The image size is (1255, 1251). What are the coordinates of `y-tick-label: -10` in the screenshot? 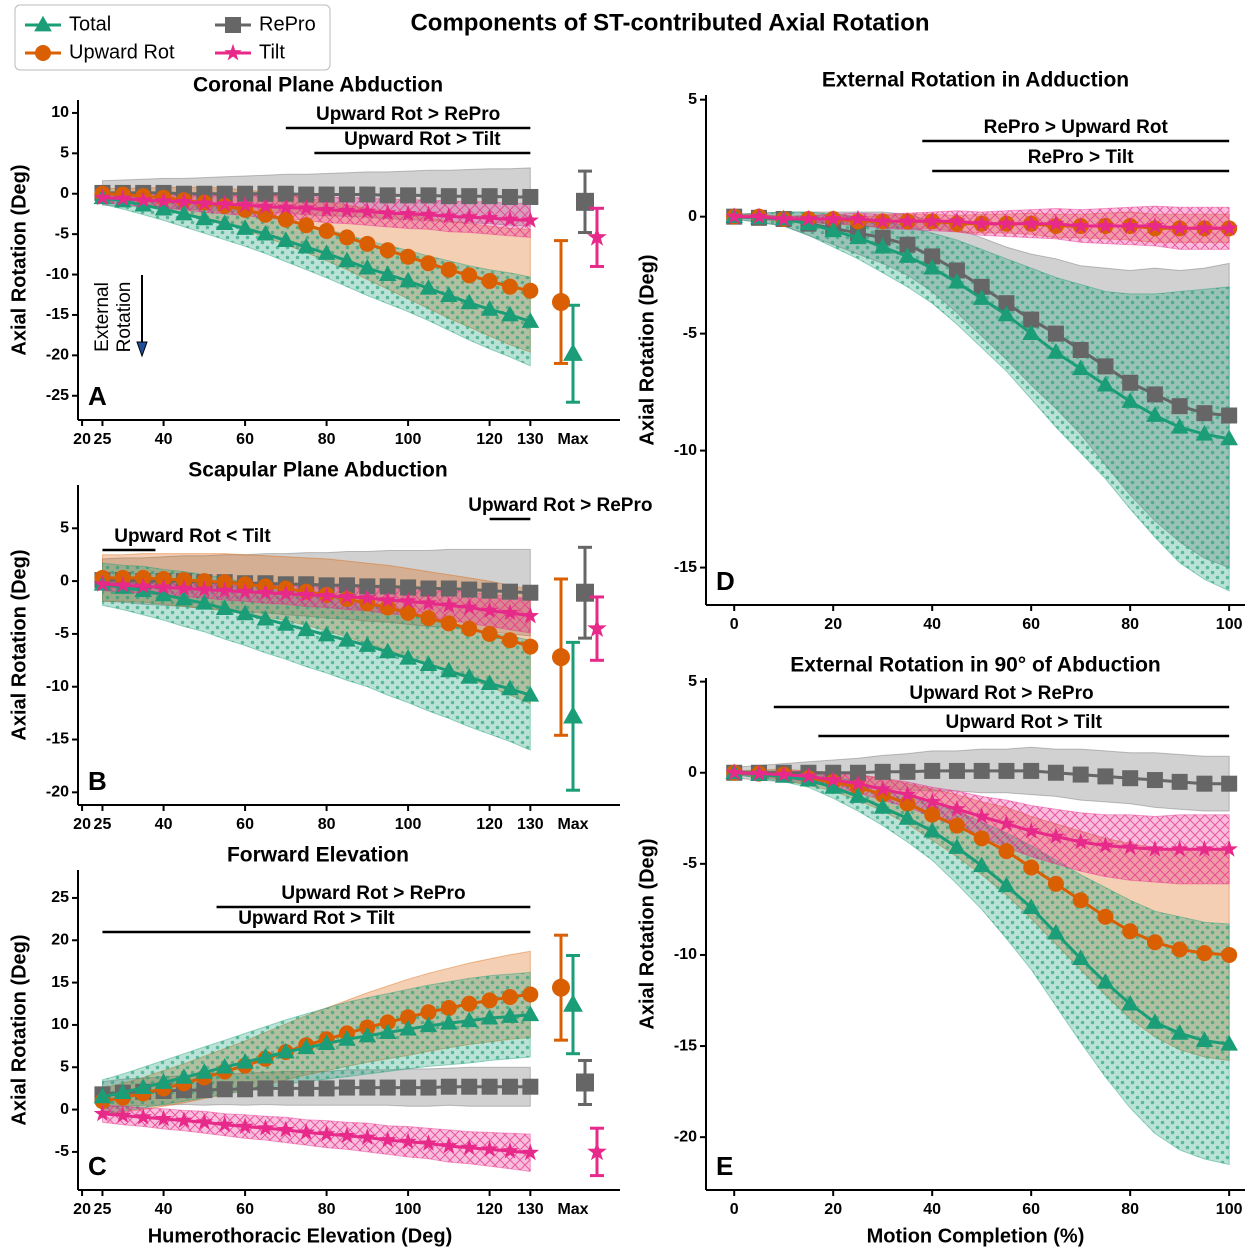 It's located at (57, 686).